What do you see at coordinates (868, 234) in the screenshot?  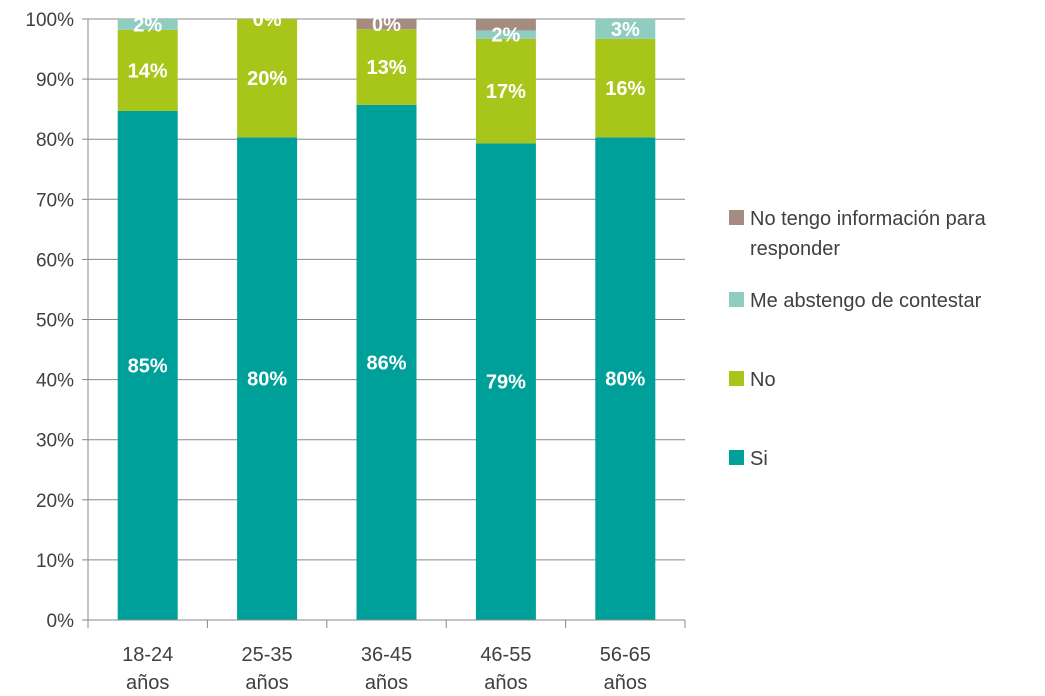 I see `legend-label: No tengo información para responder` at bounding box center [868, 234].